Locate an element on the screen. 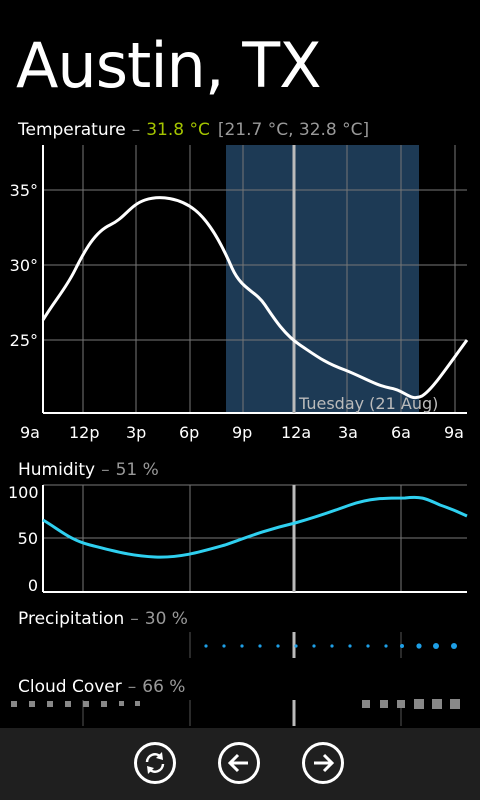 The image size is (480, 800). selection-band is located at coordinates (322, 279).